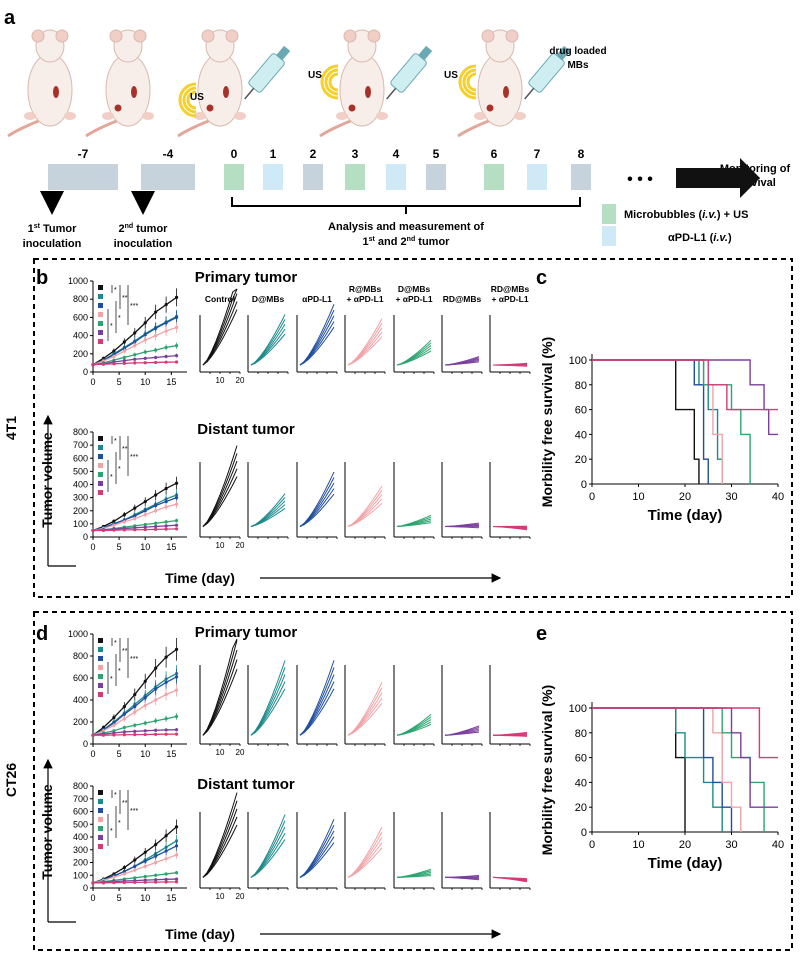  What do you see at coordinates (541, 278) in the screenshot?
I see `panel-label-c: c` at bounding box center [541, 278].